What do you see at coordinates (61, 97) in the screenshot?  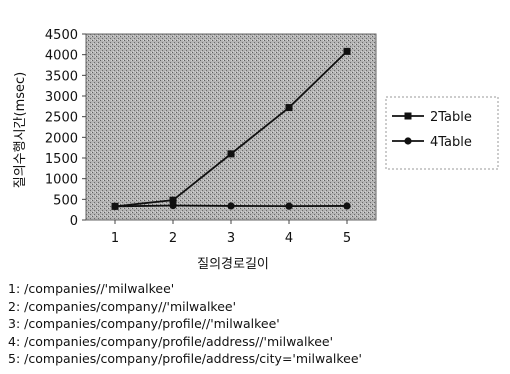 I see `y-tick-label: 3000` at bounding box center [61, 97].